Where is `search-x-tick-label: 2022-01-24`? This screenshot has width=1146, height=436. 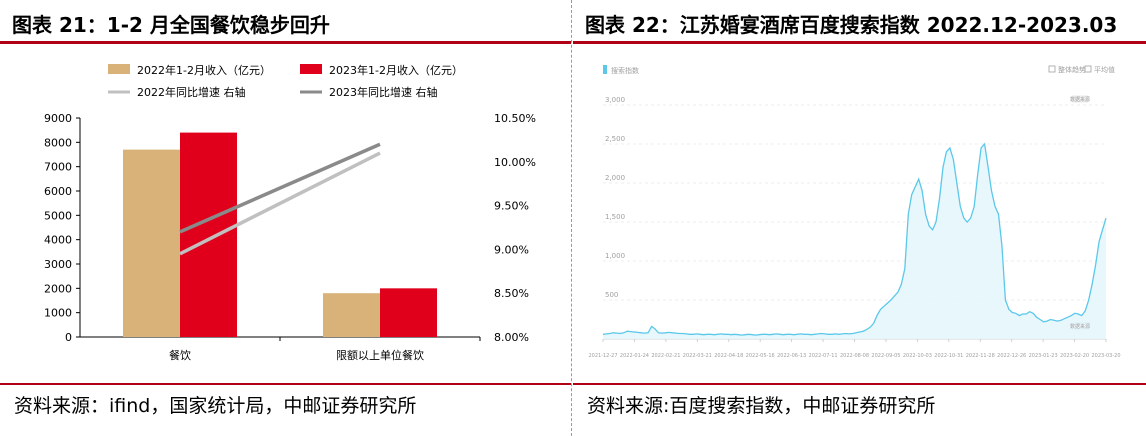
search-x-tick-label: 2022-01-24 is located at coordinates (634, 356).